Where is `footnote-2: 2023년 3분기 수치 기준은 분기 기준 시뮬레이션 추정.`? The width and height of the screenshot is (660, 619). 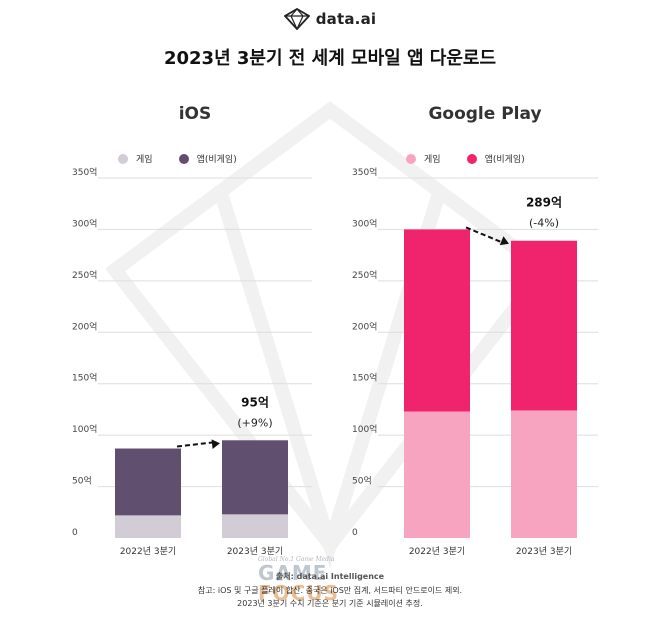
footnote-2: 2023년 3분기 수치 기준은 분기 기준 시뮬레이션 추정. is located at coordinates (330, 603).